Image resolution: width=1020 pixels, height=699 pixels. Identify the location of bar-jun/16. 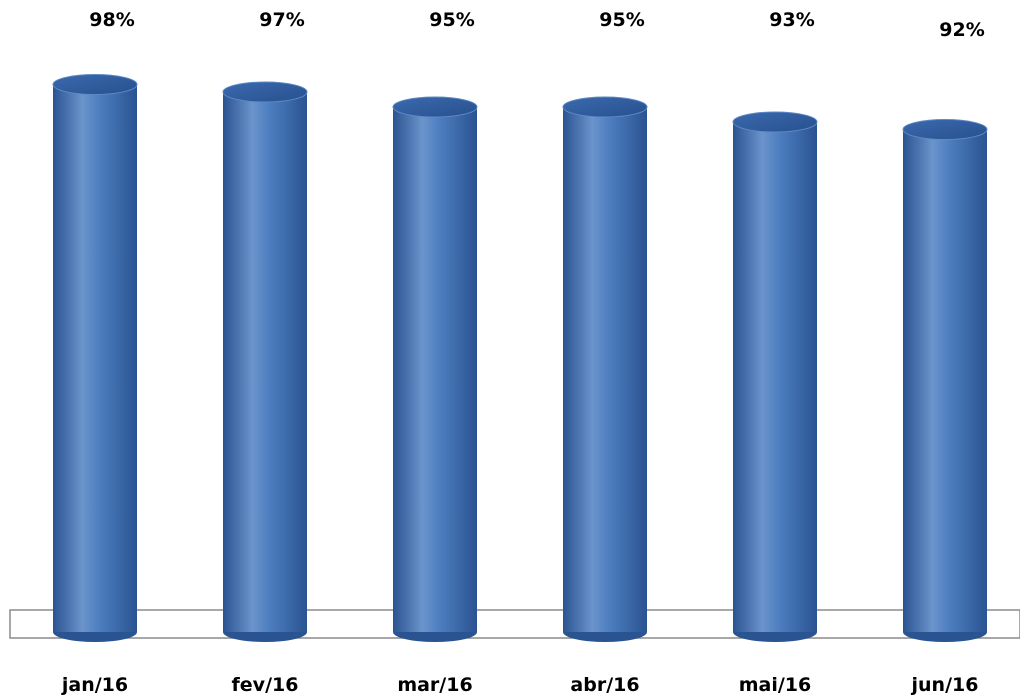
(945, 380).